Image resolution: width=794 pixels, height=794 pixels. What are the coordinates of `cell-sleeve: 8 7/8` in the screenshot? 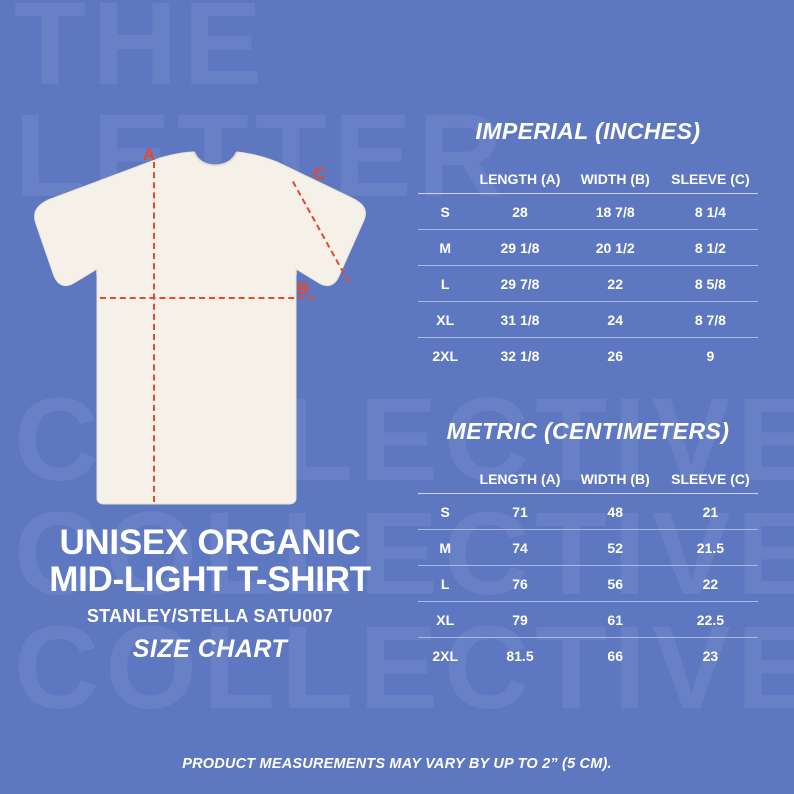 It's located at (710, 319).